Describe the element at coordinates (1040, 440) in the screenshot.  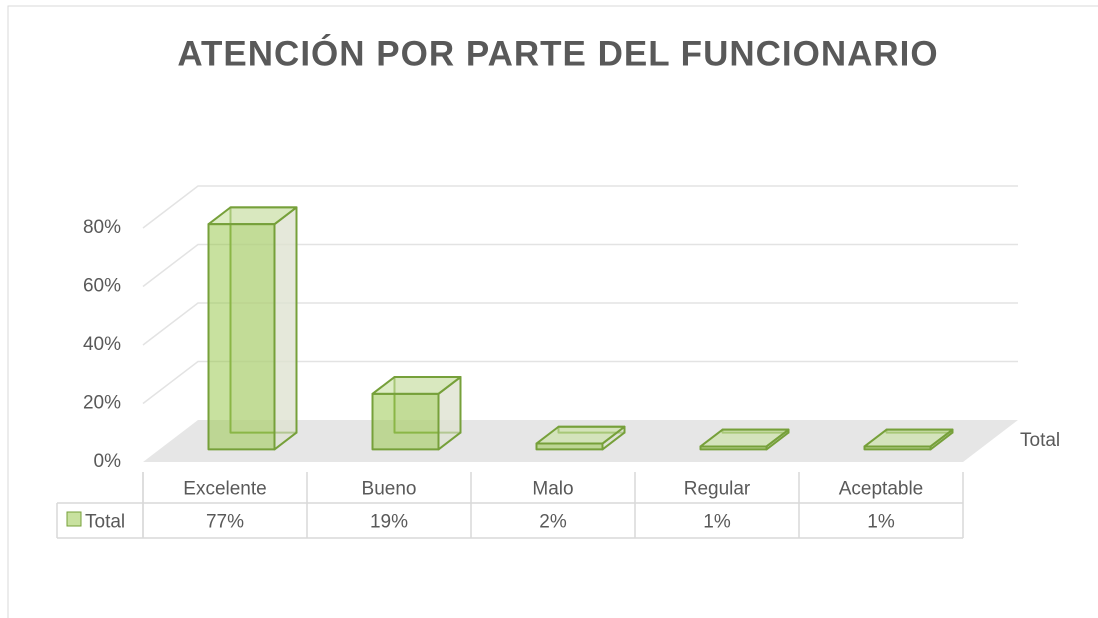
I see `depth-axis-label: Total` at that location.